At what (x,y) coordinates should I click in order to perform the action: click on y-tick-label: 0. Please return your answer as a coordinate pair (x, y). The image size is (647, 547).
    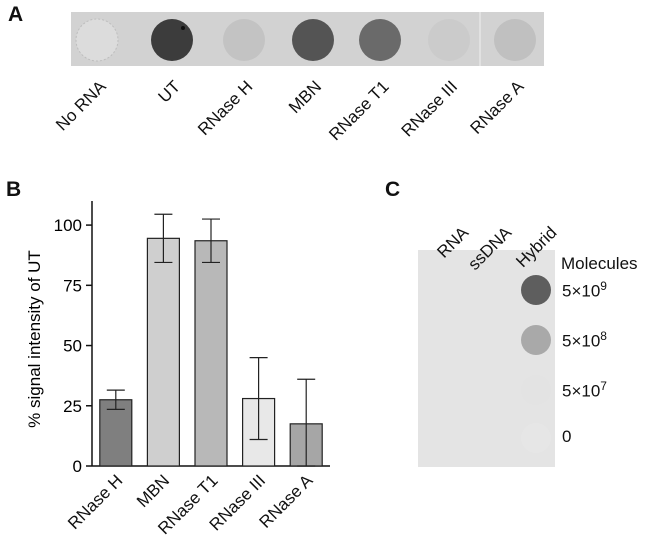
    Looking at the image, I should click on (77, 466).